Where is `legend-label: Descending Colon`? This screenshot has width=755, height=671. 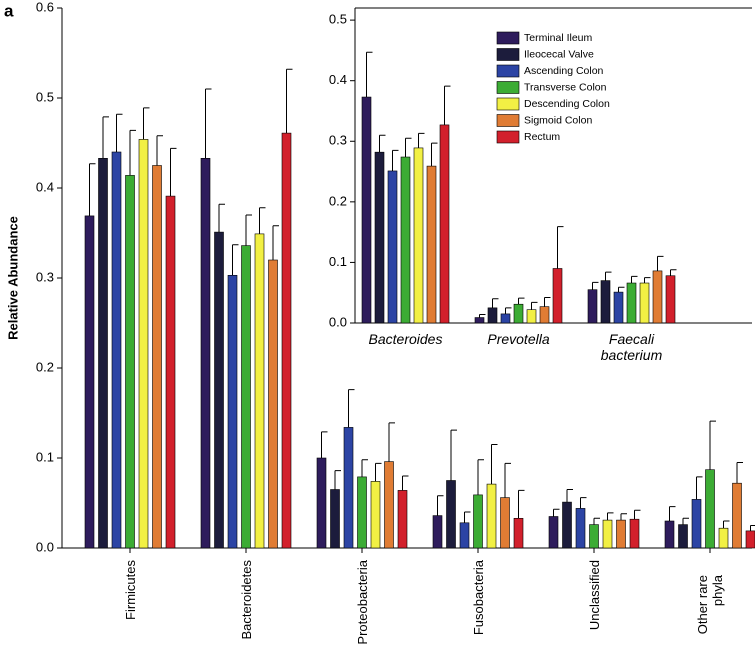 legend-label: Descending Colon is located at coordinates (567, 104).